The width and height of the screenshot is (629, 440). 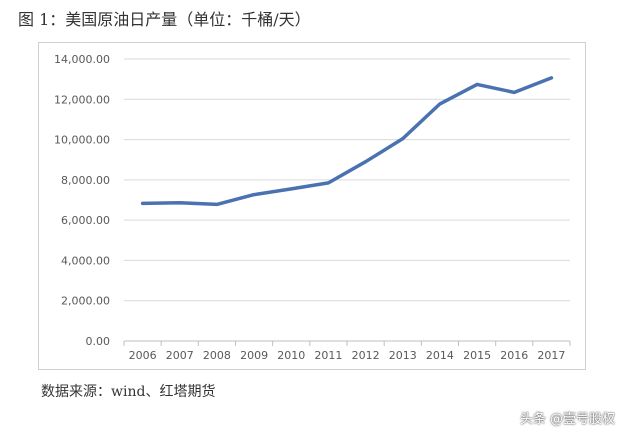 What do you see at coordinates (85, 260) in the screenshot?
I see `y-tick-label: 4,000.00` at bounding box center [85, 260].